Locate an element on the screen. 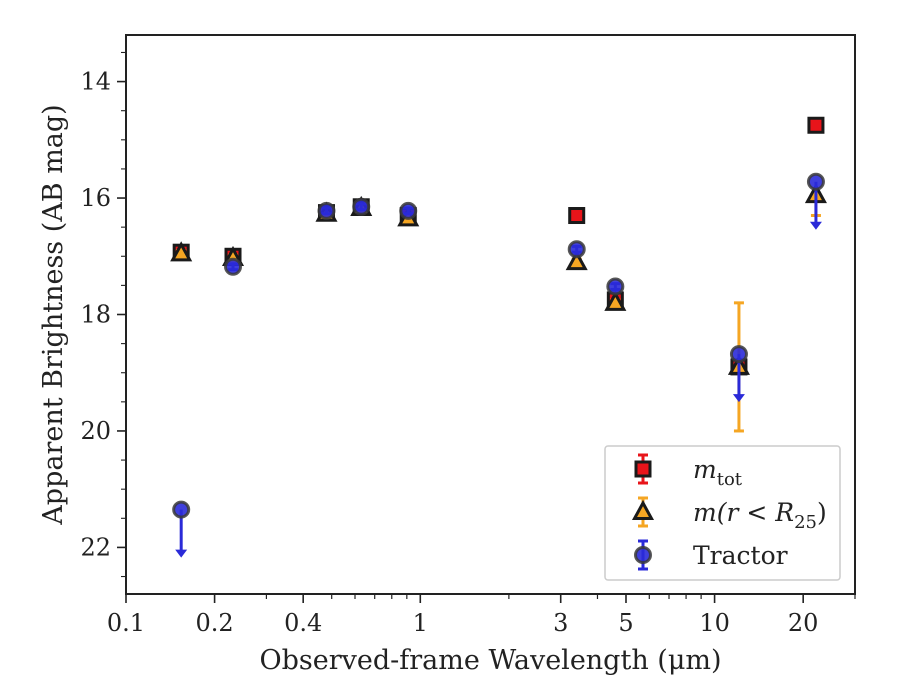  legend-label: Tractor is located at coordinates (740, 555).